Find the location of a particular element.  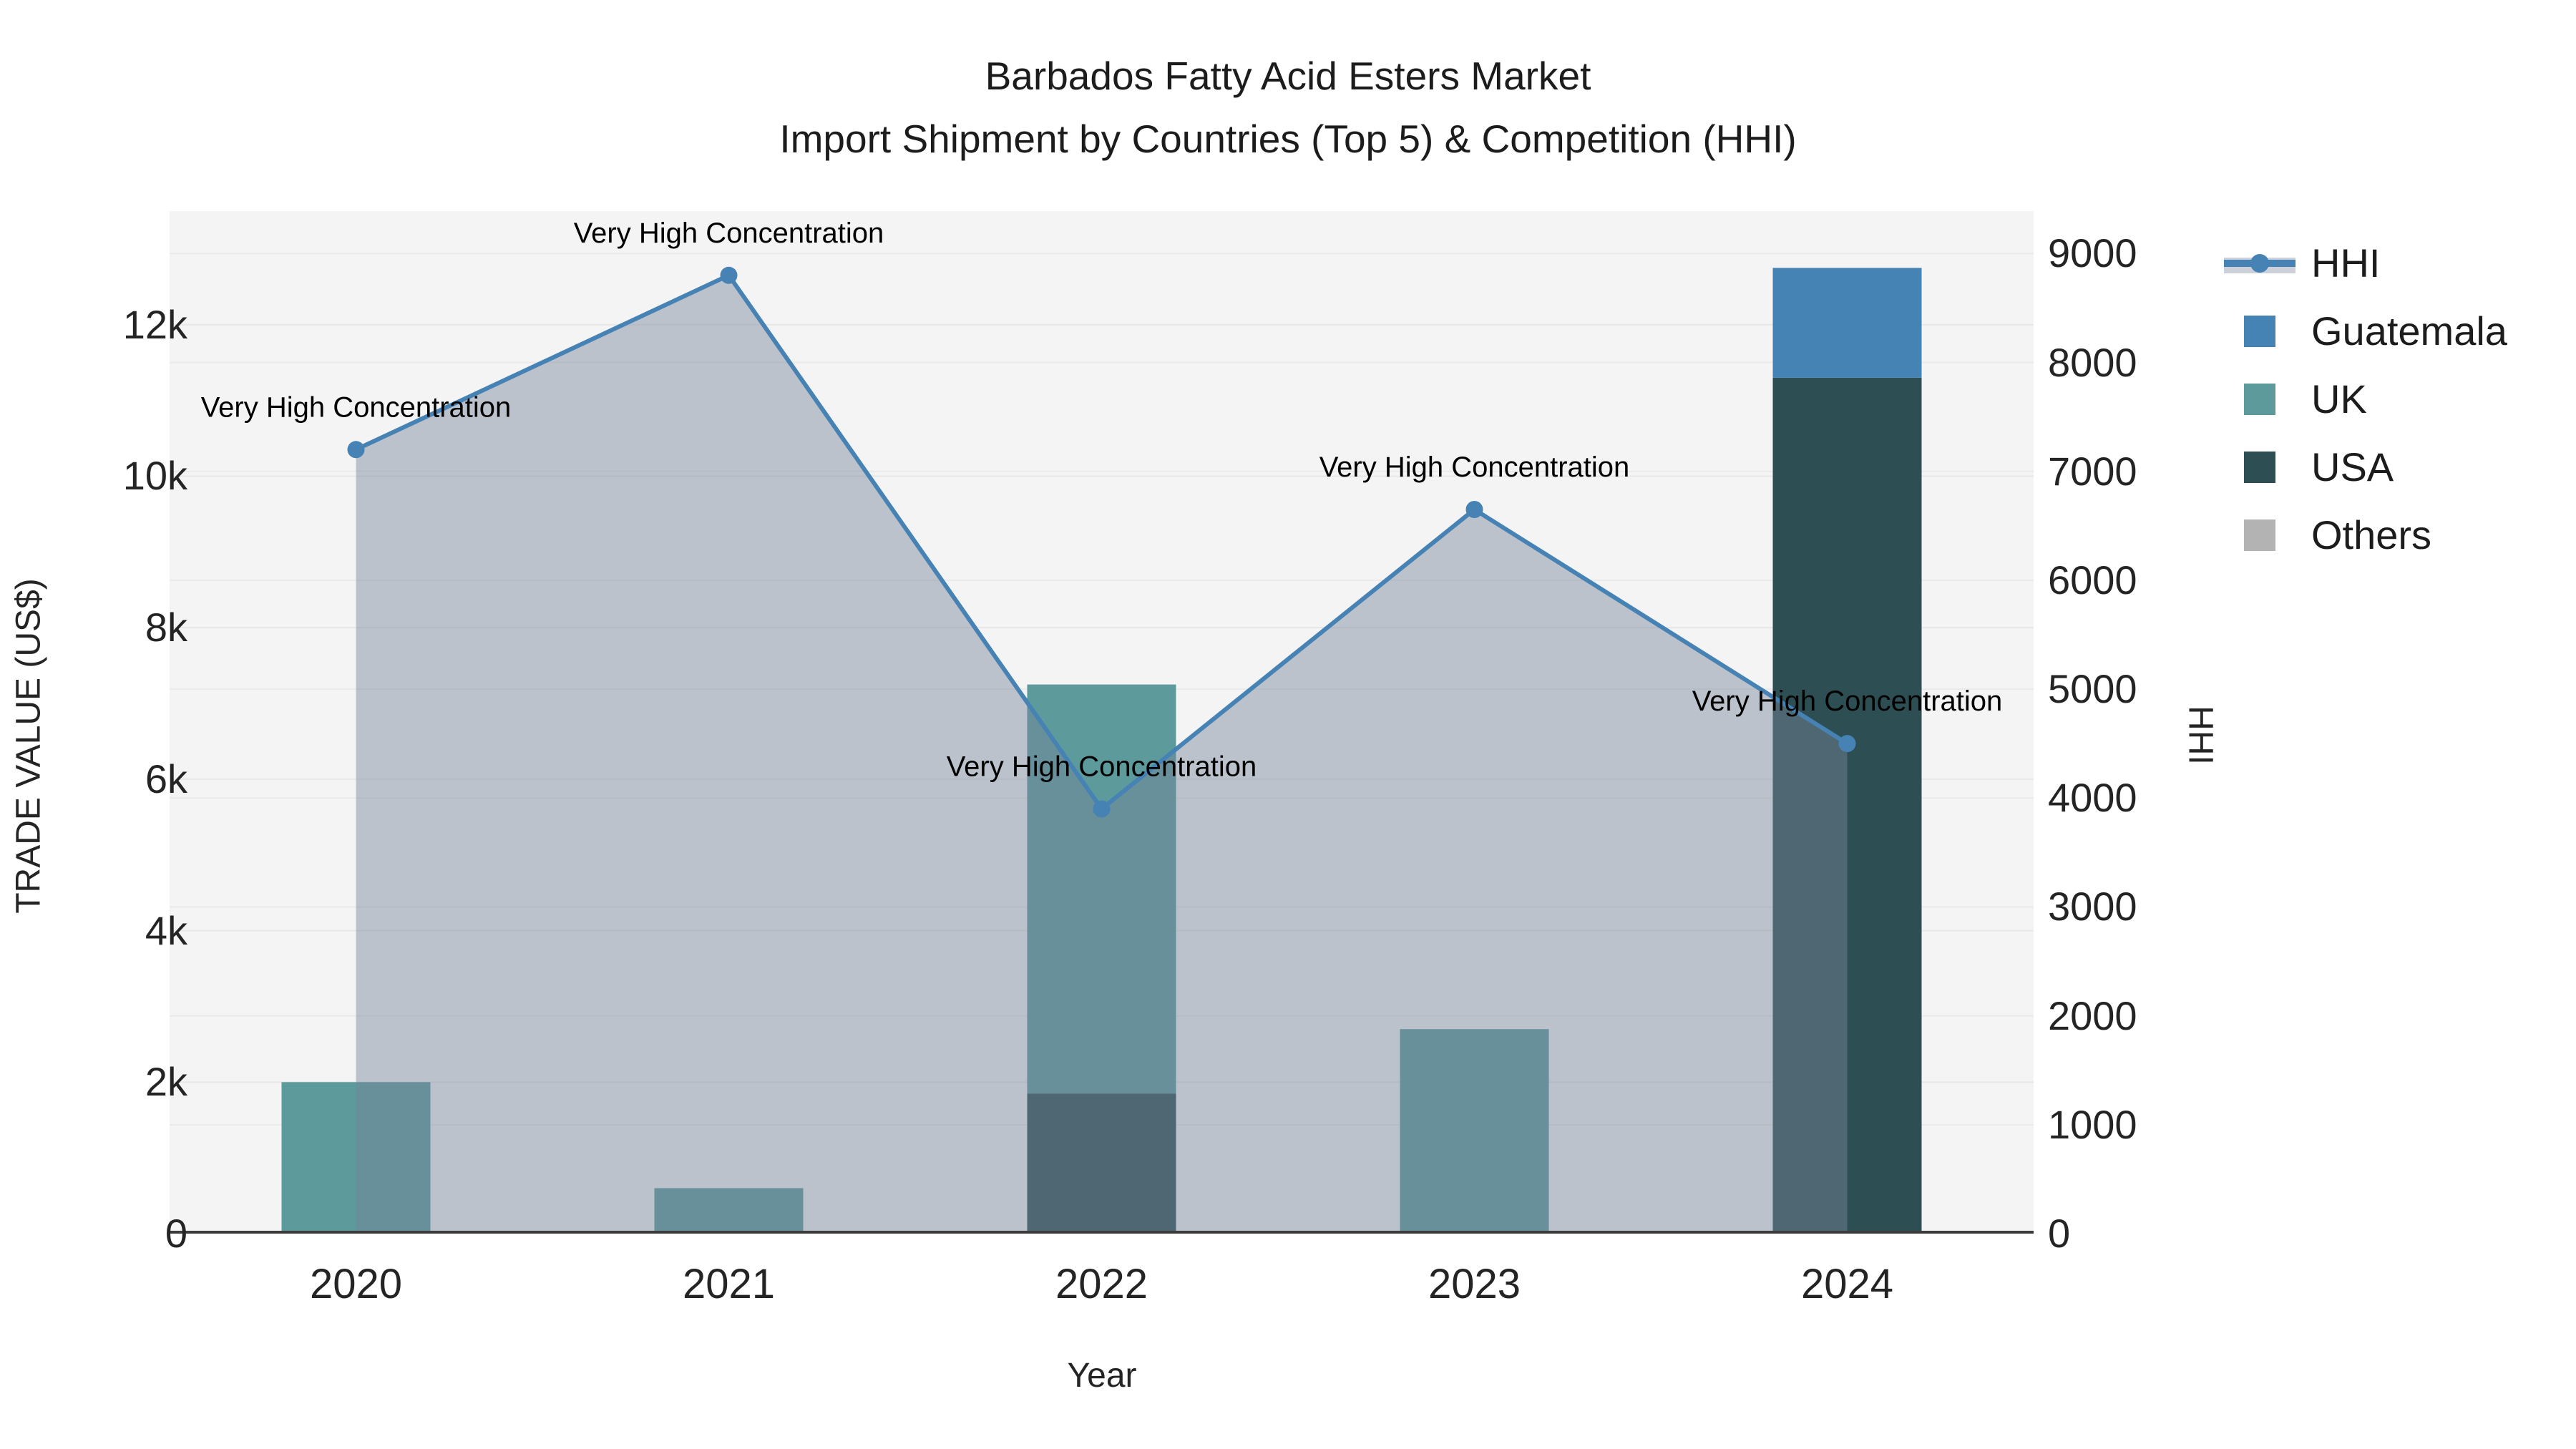

legend-label: Others is located at coordinates (2371, 534).